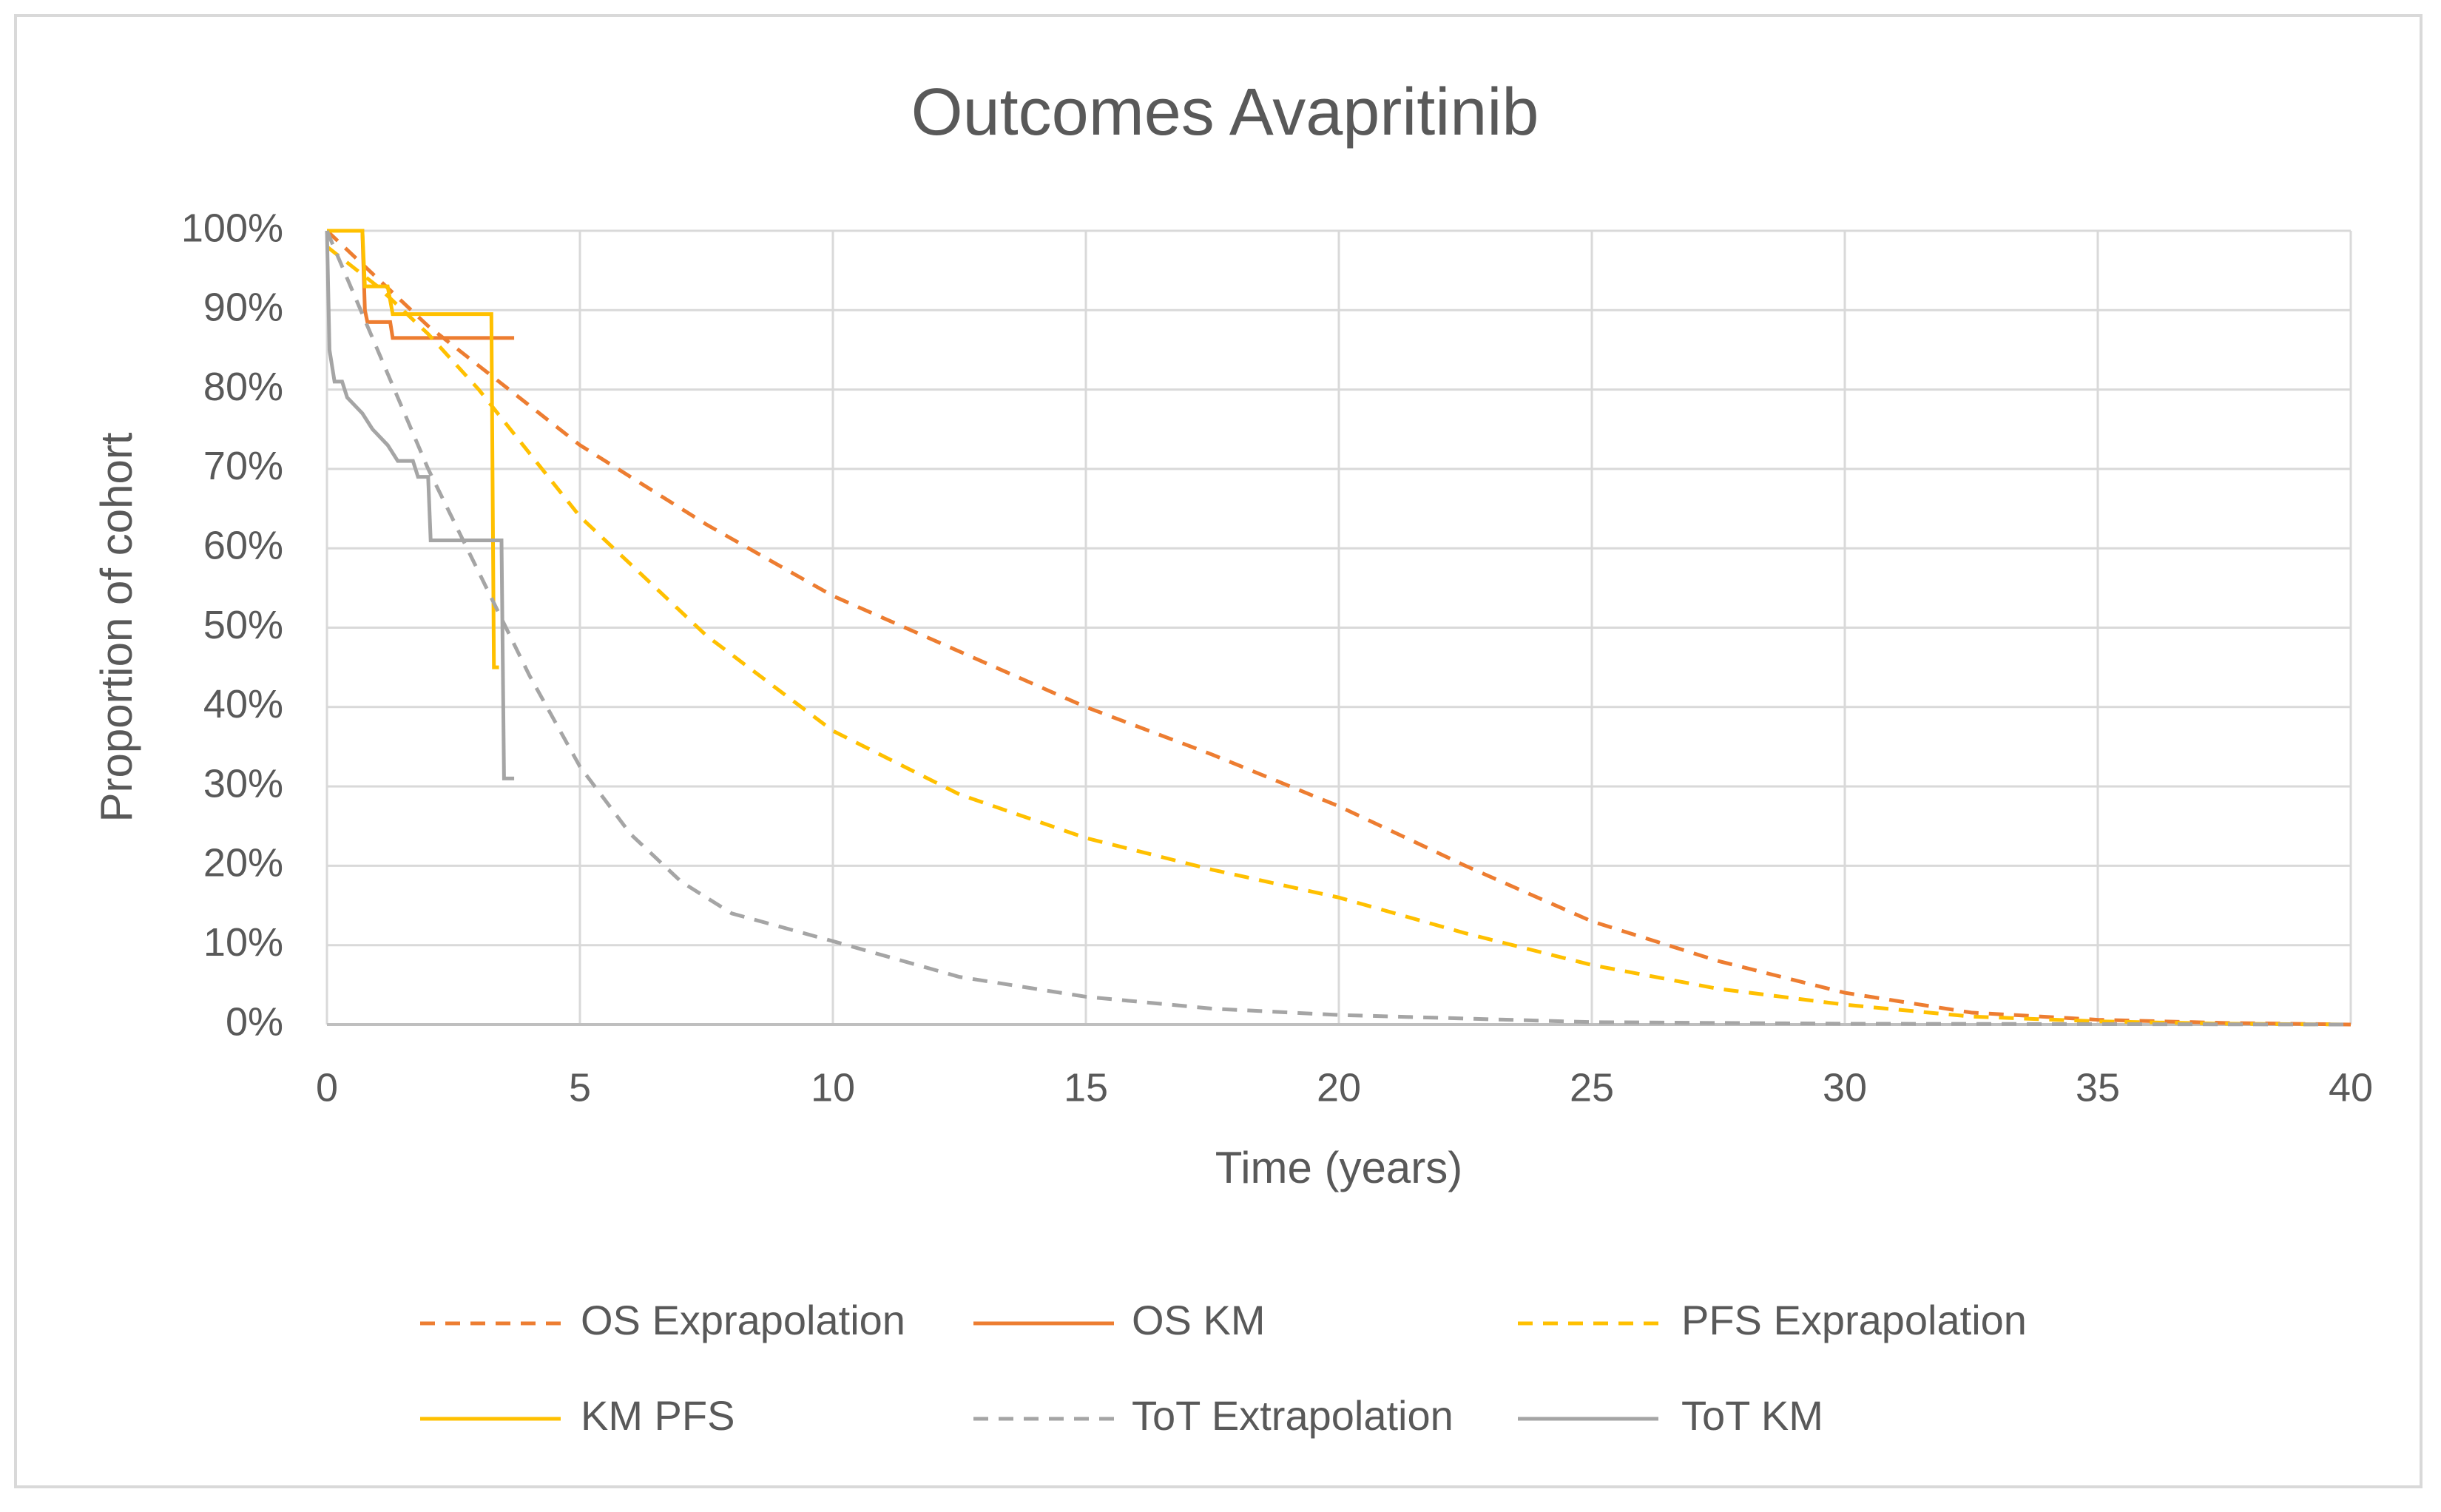 The image size is (2441, 1512). Describe the element at coordinates (1293, 1415) in the screenshot. I see `legend-label: ToT Extrapolation` at that location.